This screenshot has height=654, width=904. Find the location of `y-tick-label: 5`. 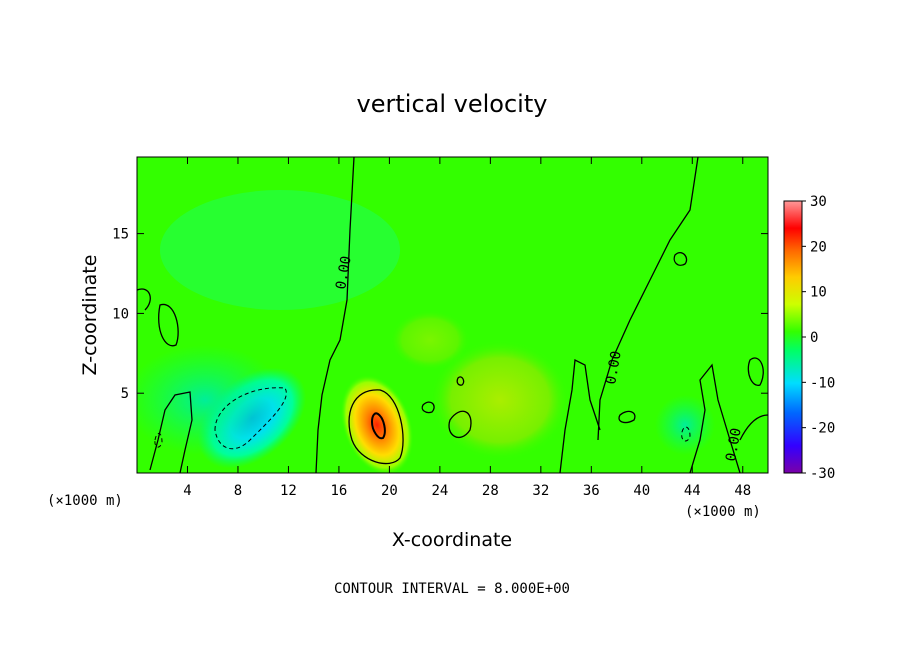

y-tick-label: 5 is located at coordinates (125, 394).